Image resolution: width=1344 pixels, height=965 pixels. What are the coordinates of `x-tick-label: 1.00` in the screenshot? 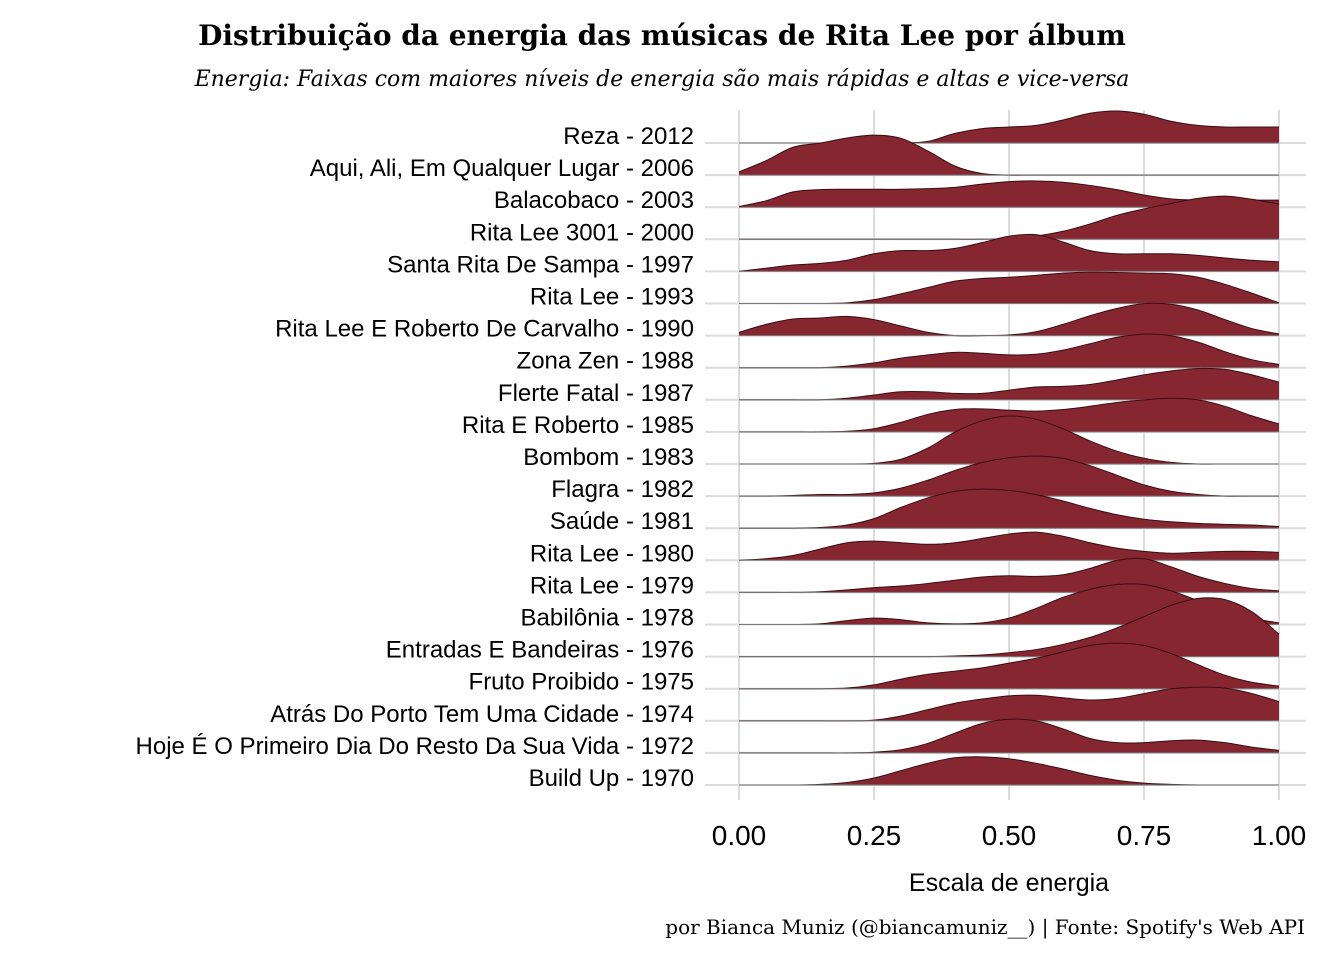 It's located at (1279, 835).